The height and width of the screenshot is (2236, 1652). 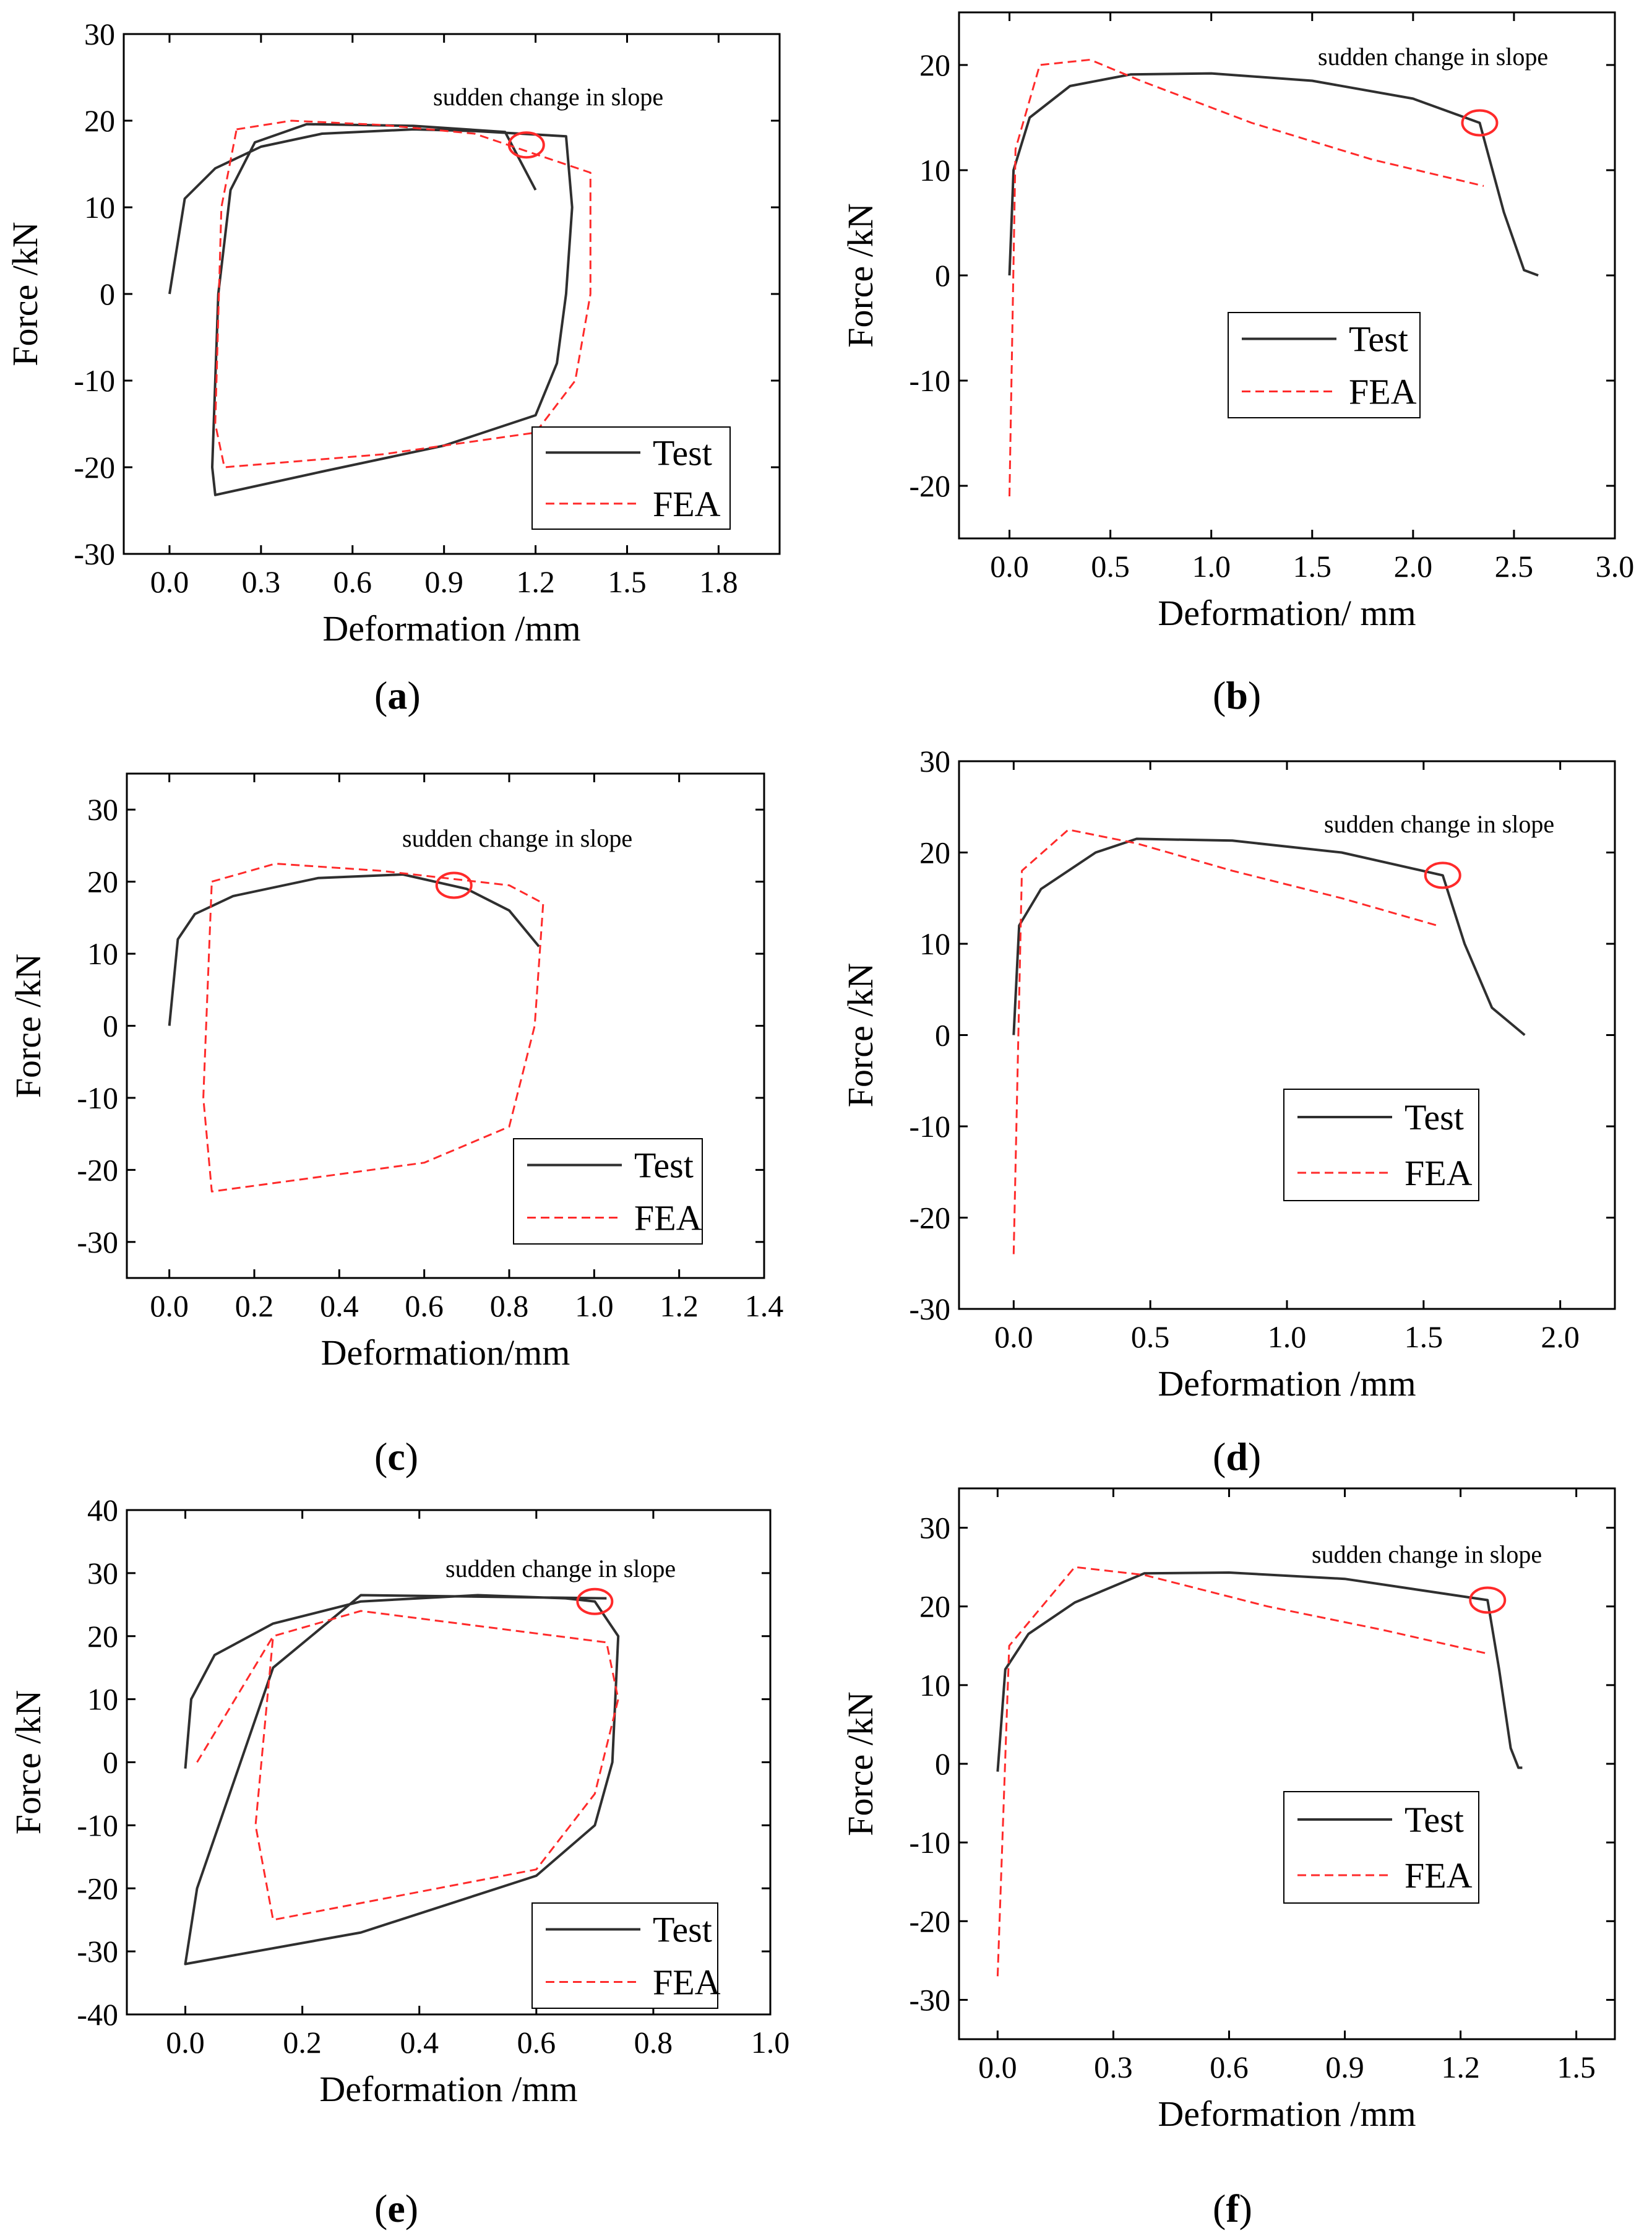 I want to click on x-tick-label: 0.8, so click(x=510, y=1306).